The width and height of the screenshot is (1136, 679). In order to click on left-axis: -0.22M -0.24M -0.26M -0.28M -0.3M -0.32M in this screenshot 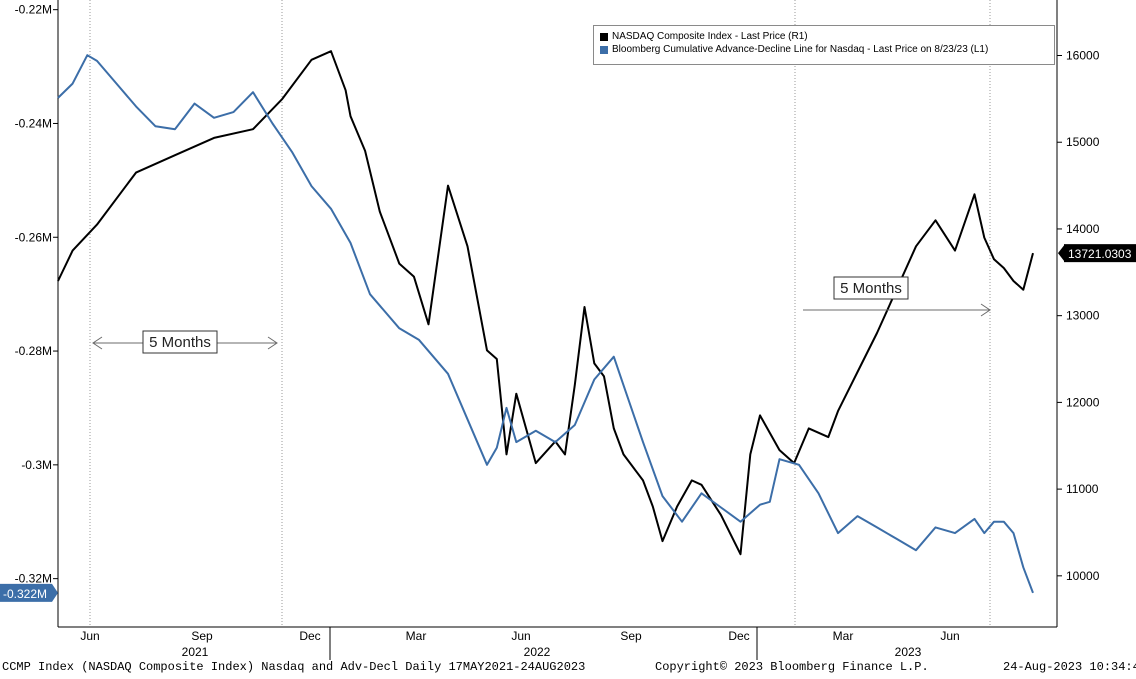, I will do `click(37, 313)`.